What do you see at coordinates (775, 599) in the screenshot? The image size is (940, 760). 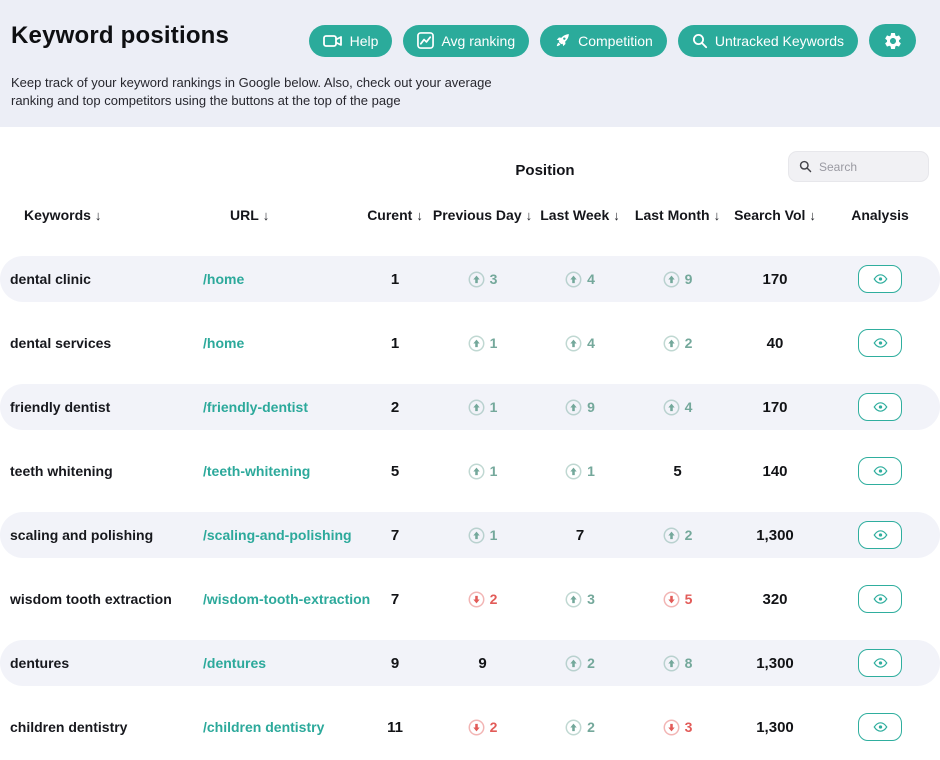 I see `search-vol-cell: 320` at bounding box center [775, 599].